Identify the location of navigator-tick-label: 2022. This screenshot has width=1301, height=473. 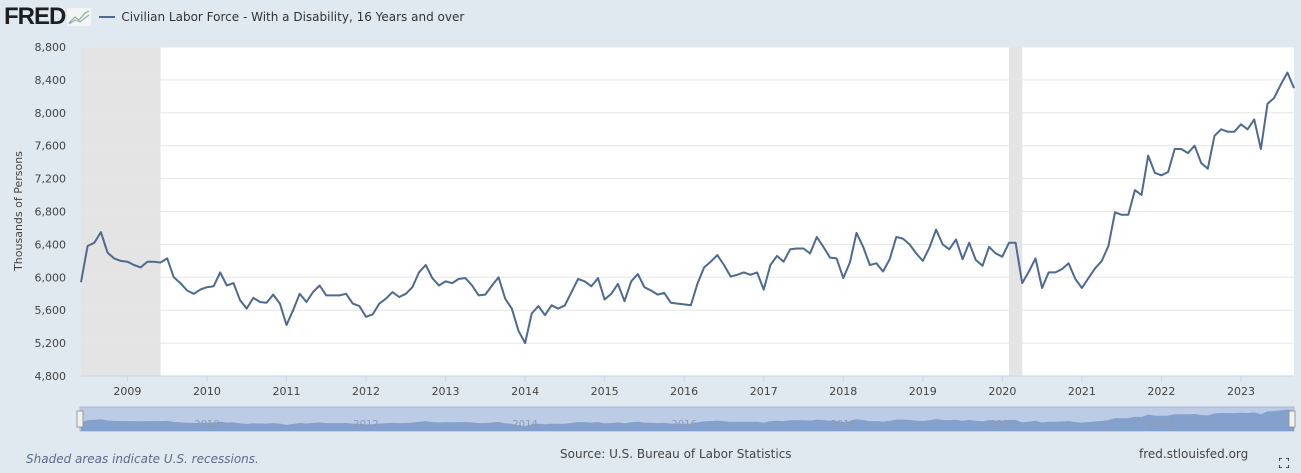
(1161, 424).